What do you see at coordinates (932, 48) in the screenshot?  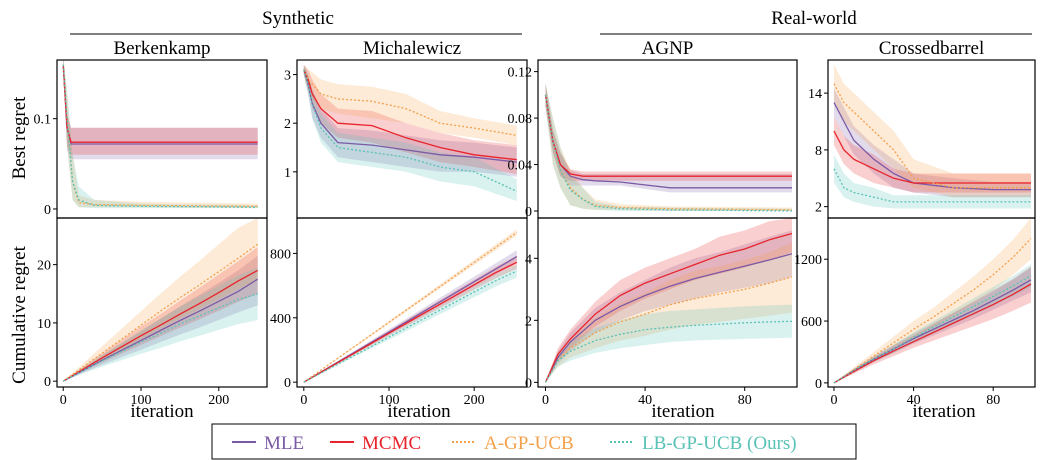 I see `panel-title-4: Crossedbarrel` at bounding box center [932, 48].